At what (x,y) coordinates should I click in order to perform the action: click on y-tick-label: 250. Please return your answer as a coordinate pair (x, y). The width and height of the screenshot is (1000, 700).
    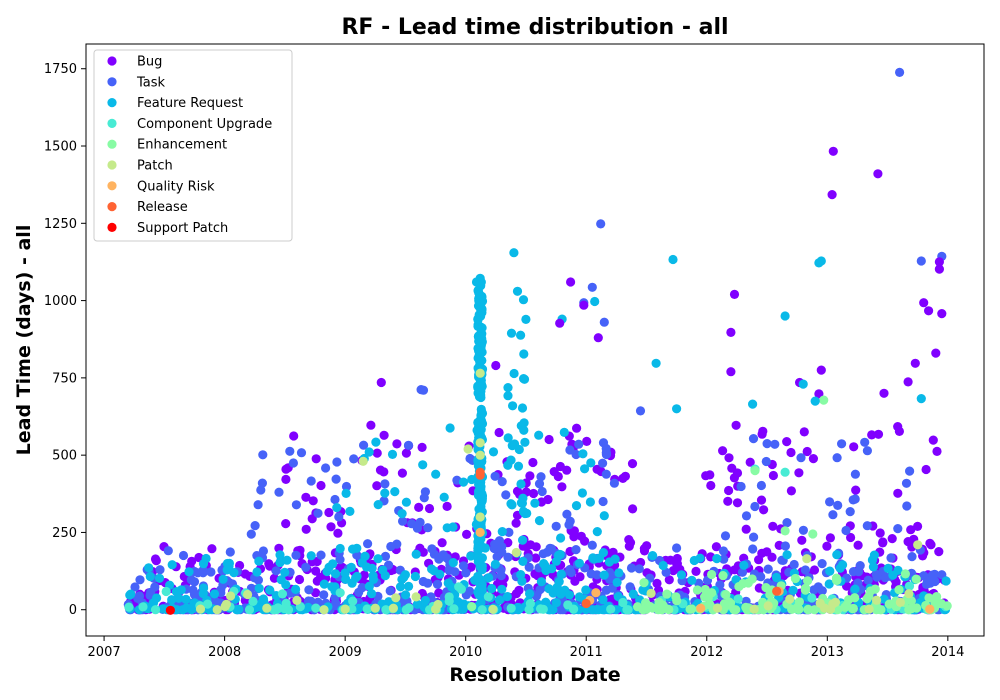
    Looking at the image, I should click on (64, 533).